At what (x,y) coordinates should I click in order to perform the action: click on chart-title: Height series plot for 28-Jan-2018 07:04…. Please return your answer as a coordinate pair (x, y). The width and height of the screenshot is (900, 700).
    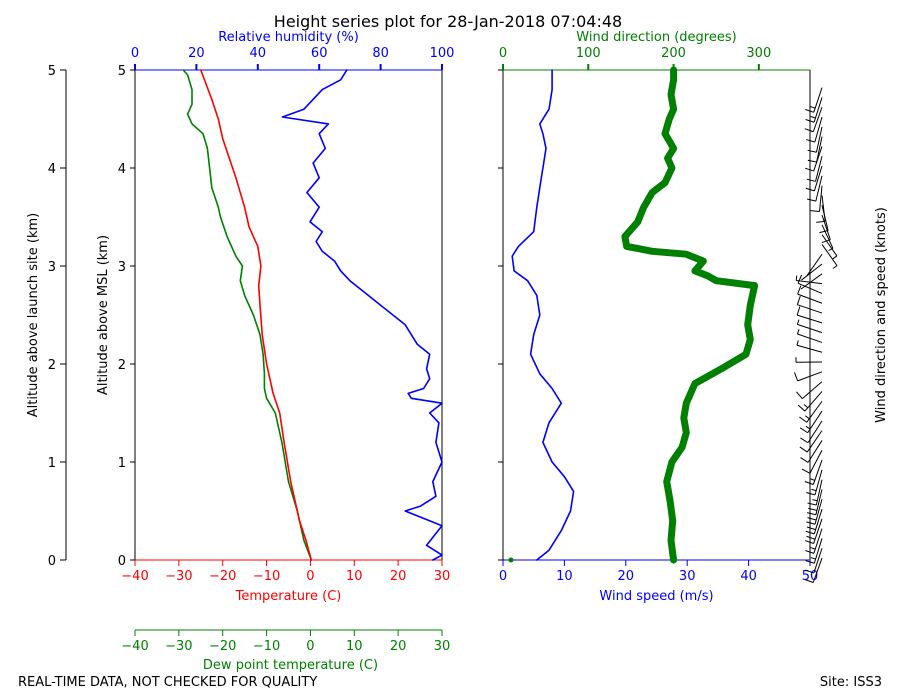
    Looking at the image, I should click on (448, 21).